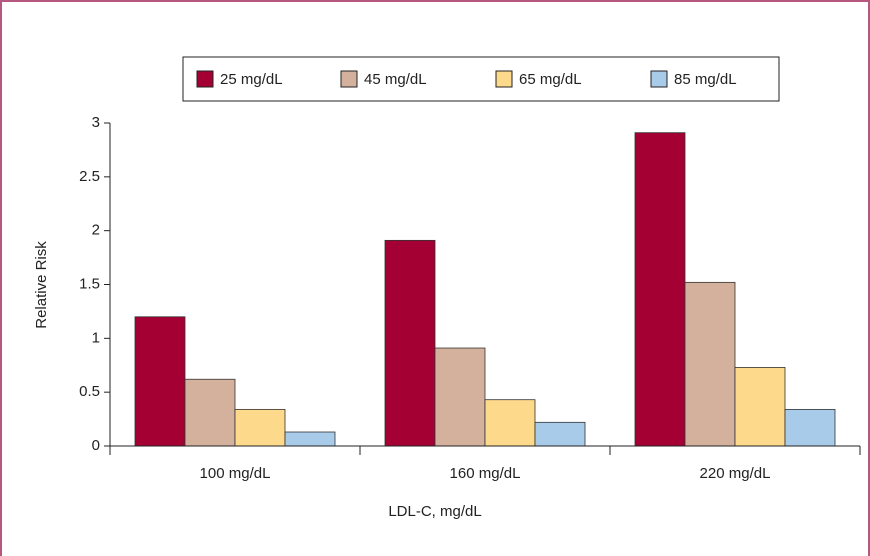 This screenshot has width=870, height=556. I want to click on y-axis-title: Relative Risk, so click(41, 285).